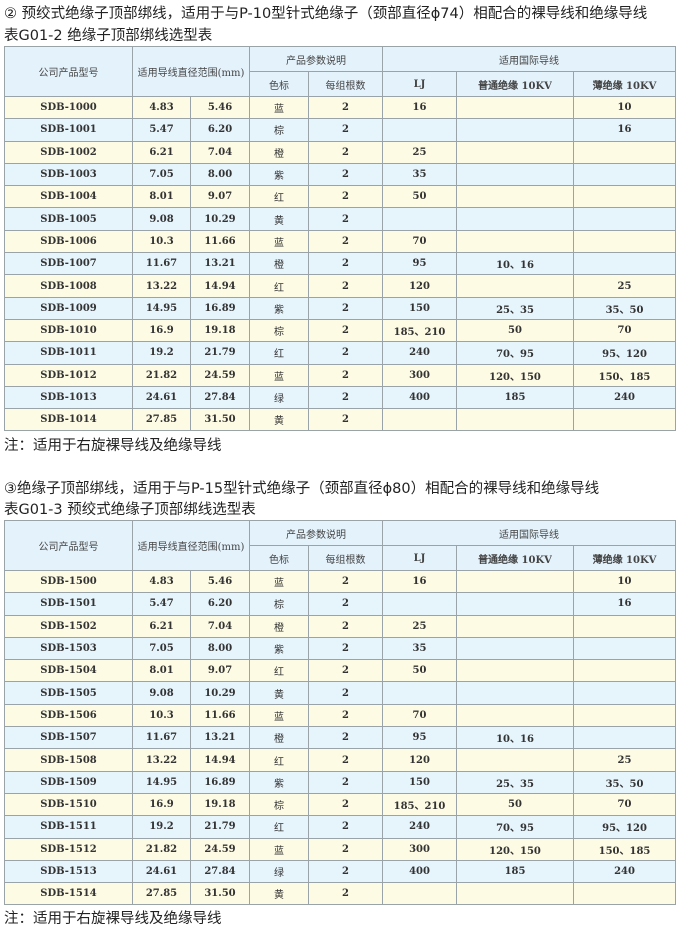  I want to click on cell-range-min: 24.61, so click(161, 397).